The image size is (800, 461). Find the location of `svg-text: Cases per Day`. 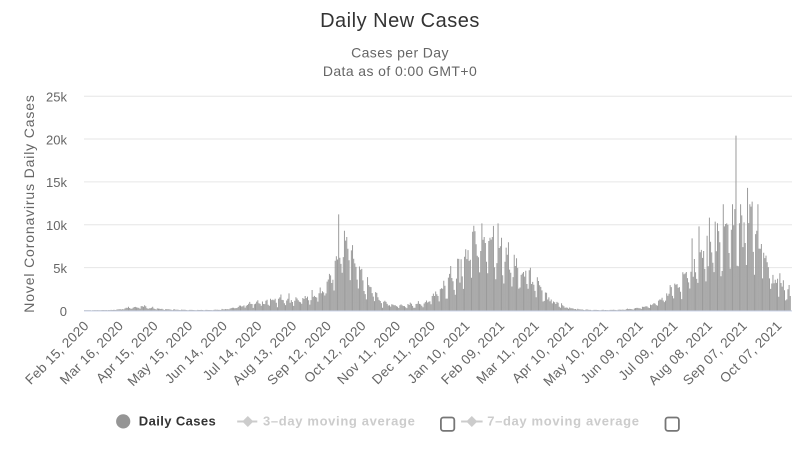

svg-text: Cases per Day is located at coordinates (400, 53).